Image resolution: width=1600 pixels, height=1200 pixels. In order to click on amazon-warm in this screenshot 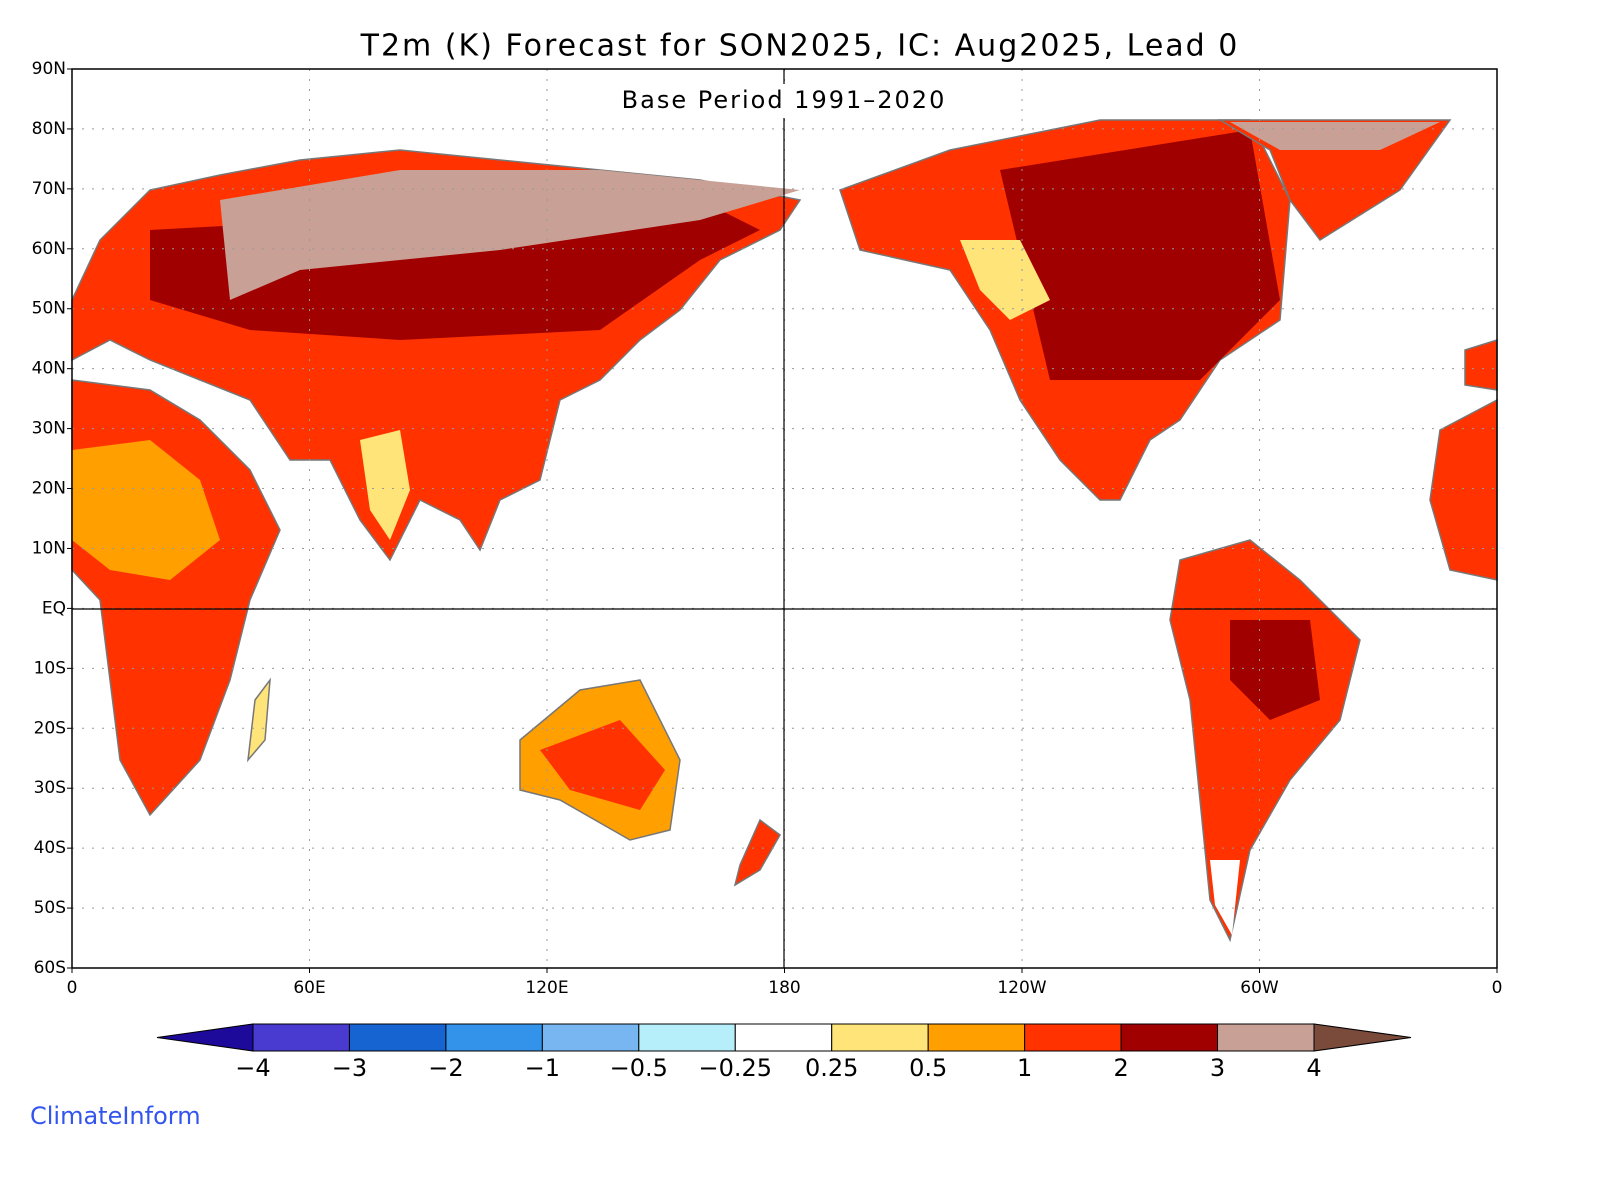, I will do `click(1275, 670)`.